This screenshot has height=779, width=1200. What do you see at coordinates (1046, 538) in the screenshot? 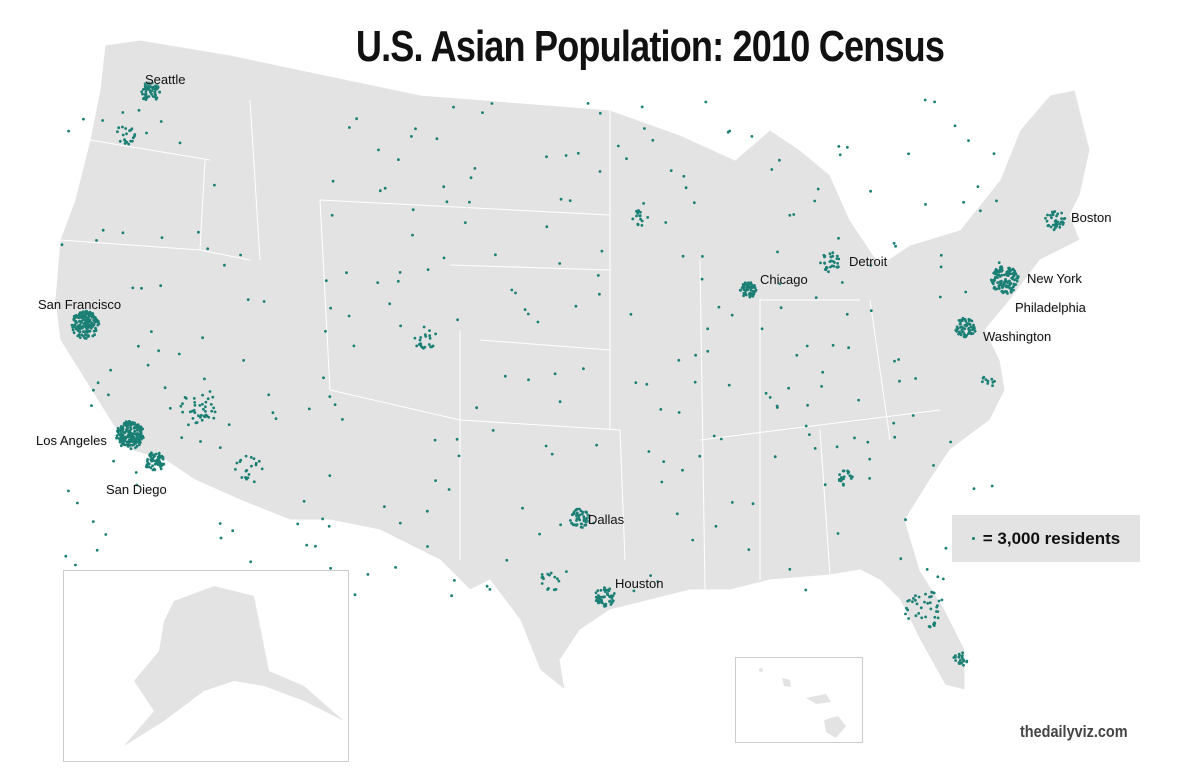
I see `legend: = 3,000 residents` at bounding box center [1046, 538].